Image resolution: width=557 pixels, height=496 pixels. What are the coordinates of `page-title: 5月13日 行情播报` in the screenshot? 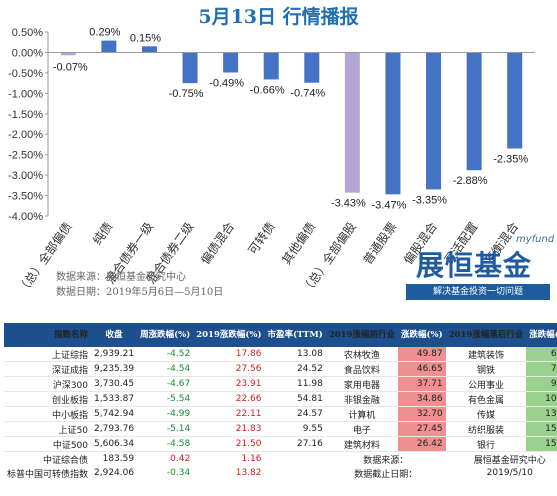 It's located at (278, 17).